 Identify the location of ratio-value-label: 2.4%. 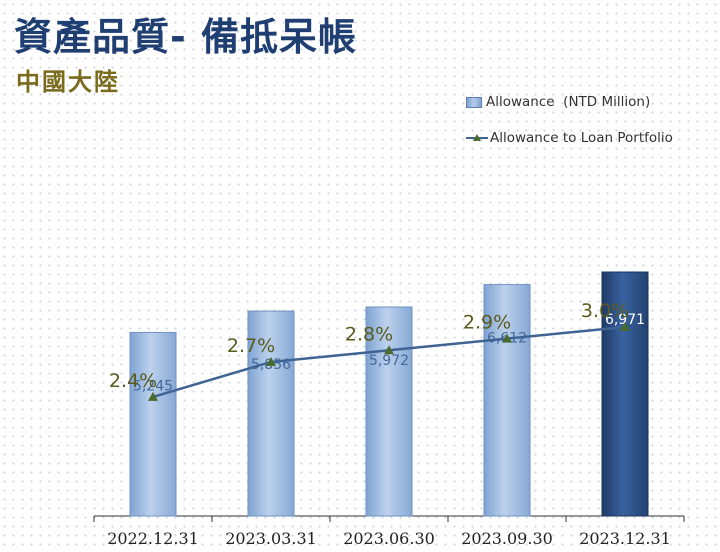
(133, 381).